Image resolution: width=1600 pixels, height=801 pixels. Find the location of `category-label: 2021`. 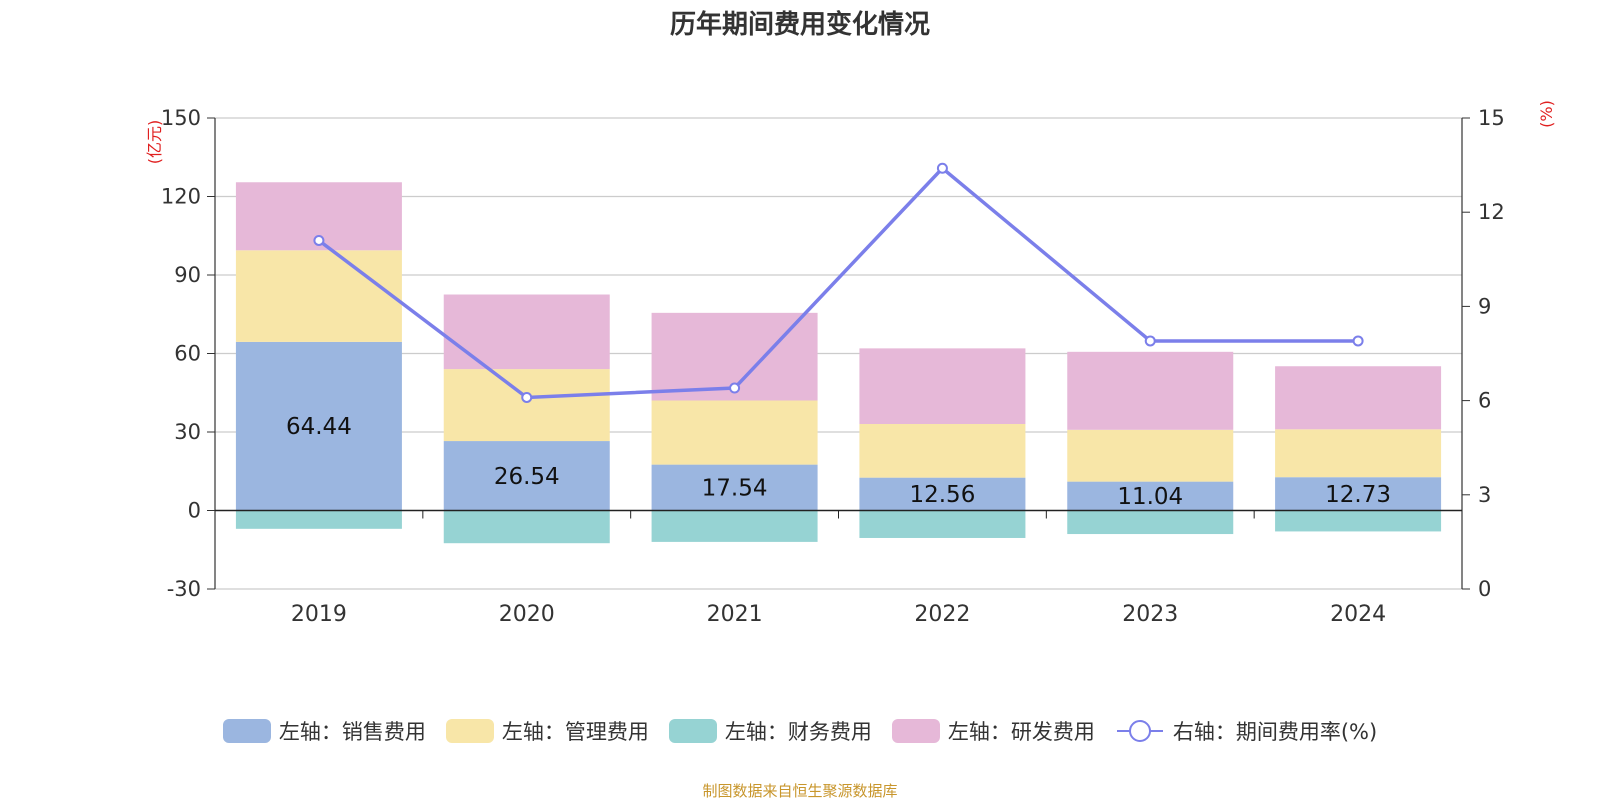

category-label: 2021 is located at coordinates (735, 614).